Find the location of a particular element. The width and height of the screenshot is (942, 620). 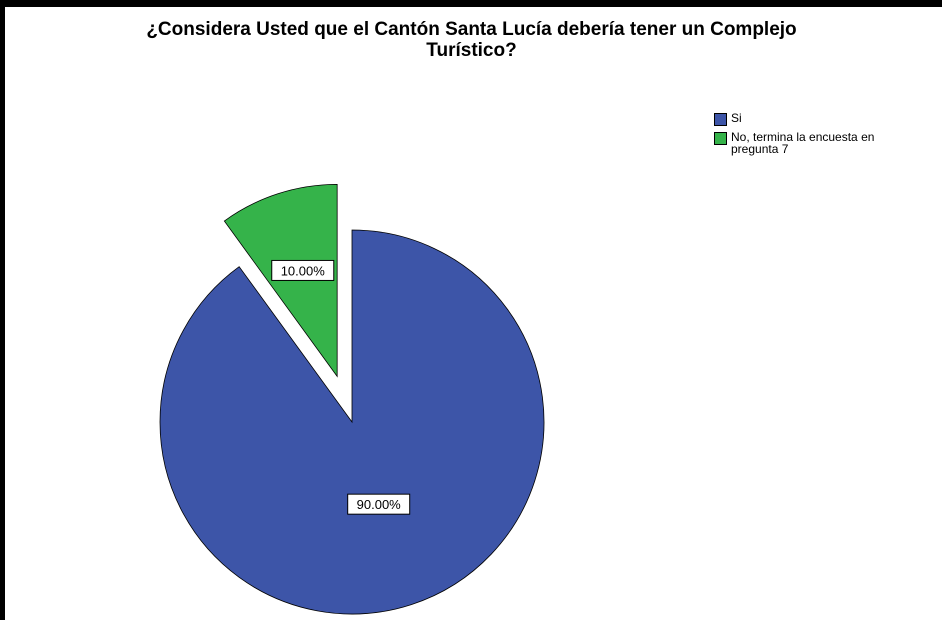

svg-text: 10.00% is located at coordinates (303, 270).